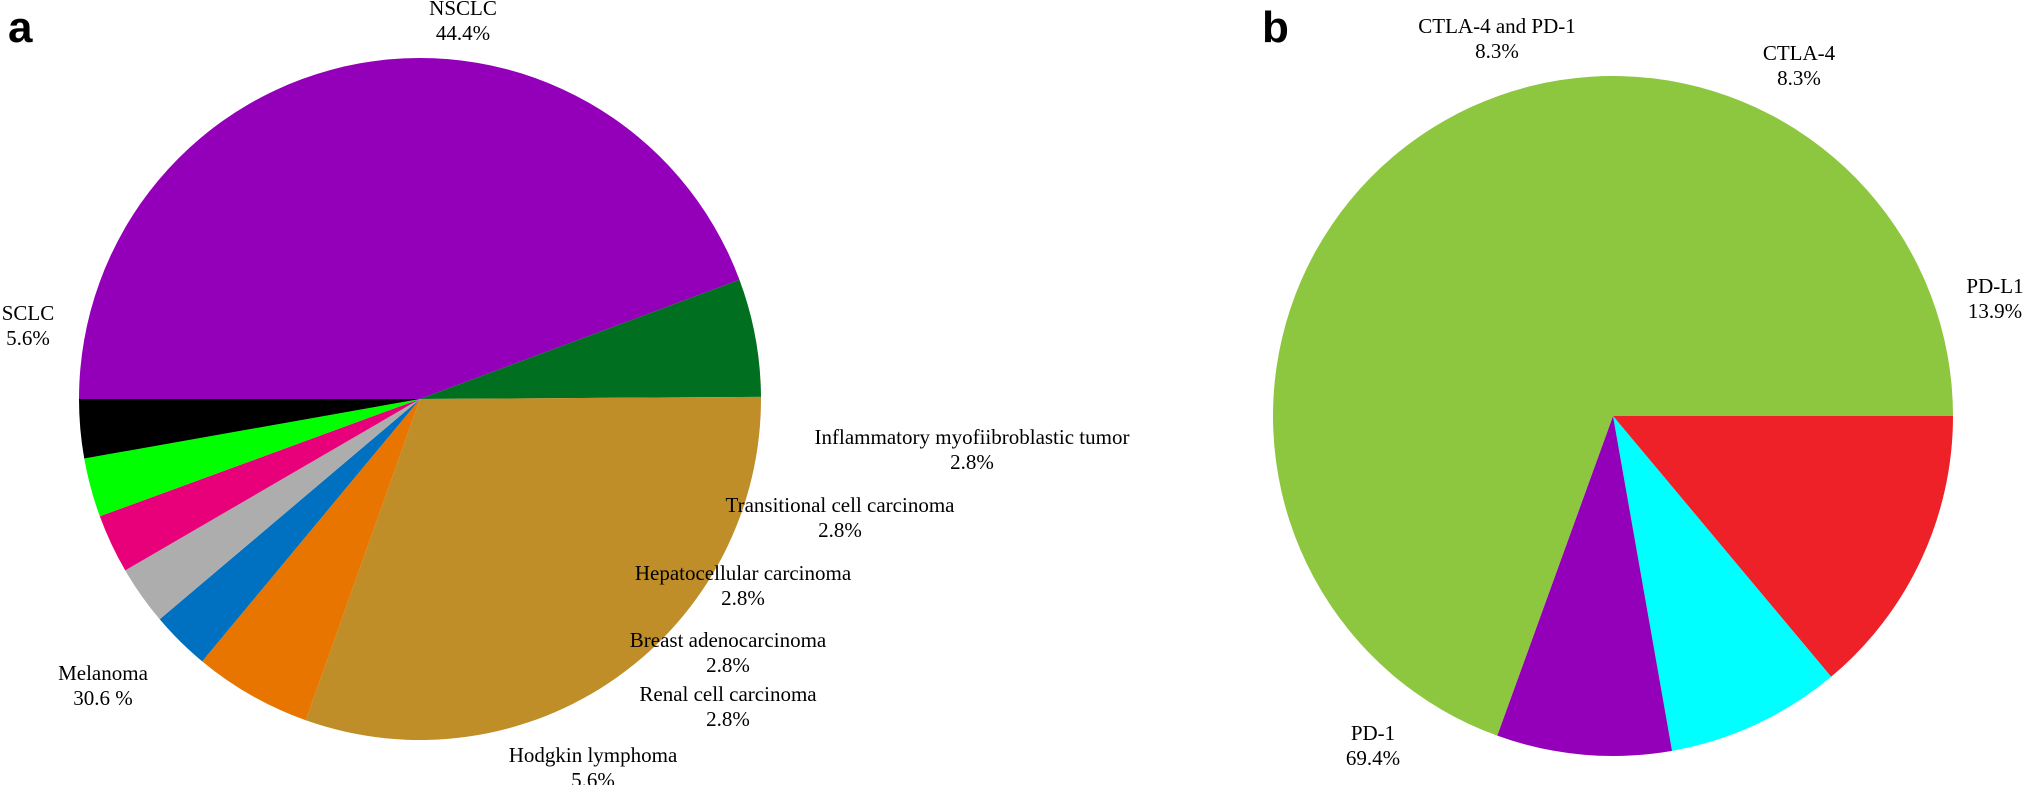 The width and height of the screenshot is (2034, 785). I want to click on slice-value-label-ctla-4: 8.3%, so click(1799, 78).